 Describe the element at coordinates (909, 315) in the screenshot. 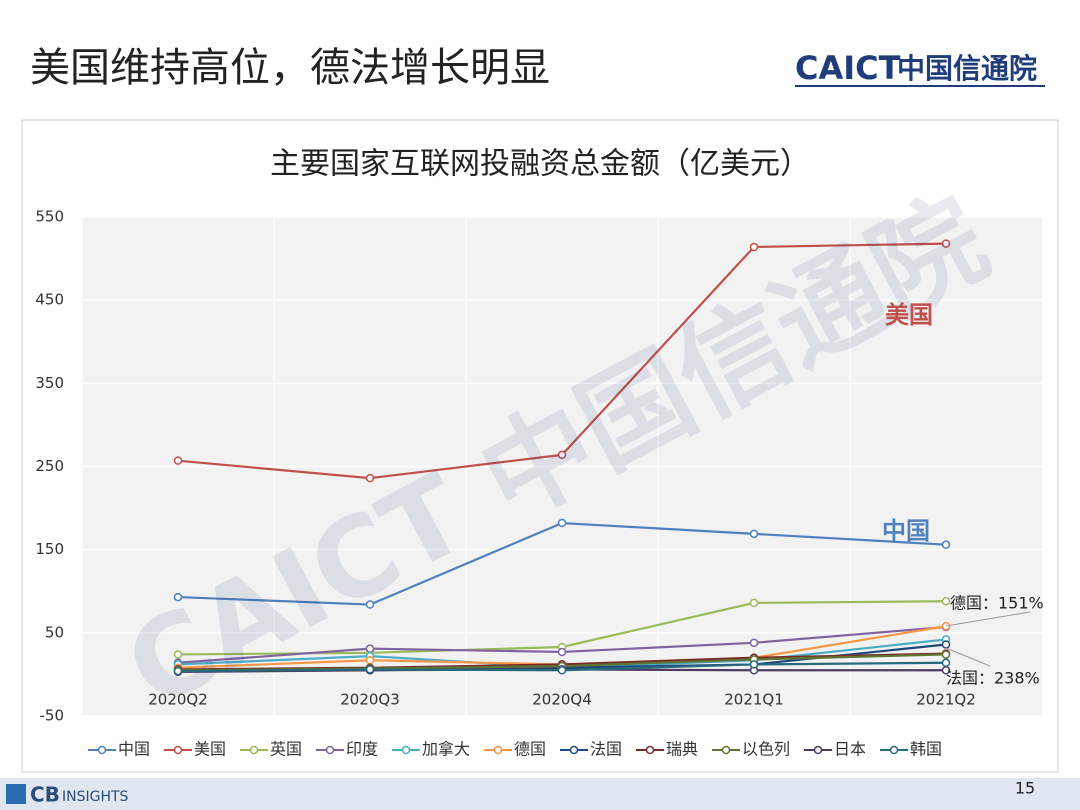

I see `annotation: 美国` at that location.